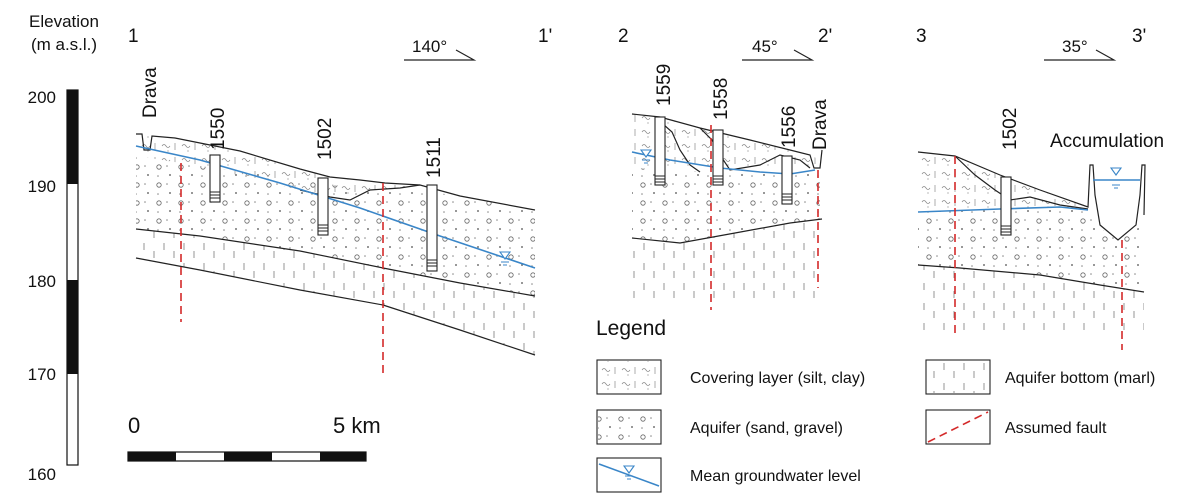 The image size is (1192, 495). Describe the element at coordinates (64, 44) in the screenshot. I see `elevation-axis-unit: (m a.s.l.)` at that location.